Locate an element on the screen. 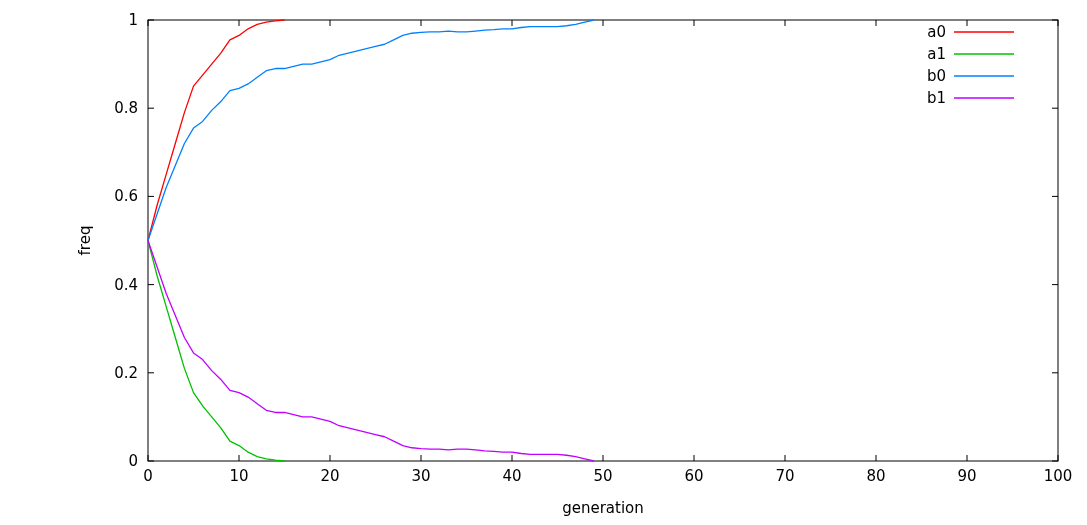  x-tick-label: 10 is located at coordinates (239, 476).